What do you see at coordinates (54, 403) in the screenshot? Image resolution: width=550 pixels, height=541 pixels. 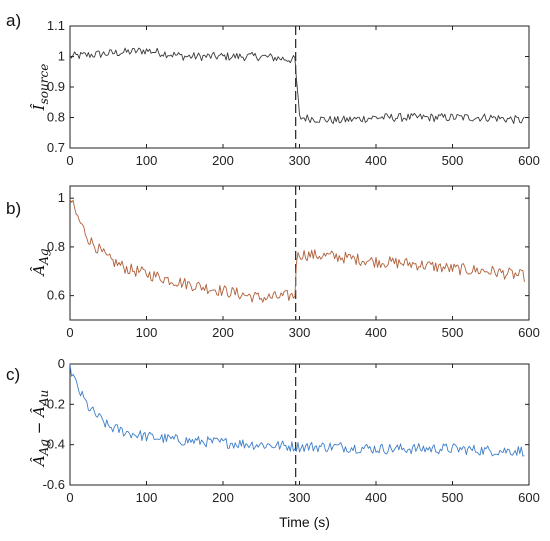 I see `y-tick-label: -0.2` at bounding box center [54, 403].